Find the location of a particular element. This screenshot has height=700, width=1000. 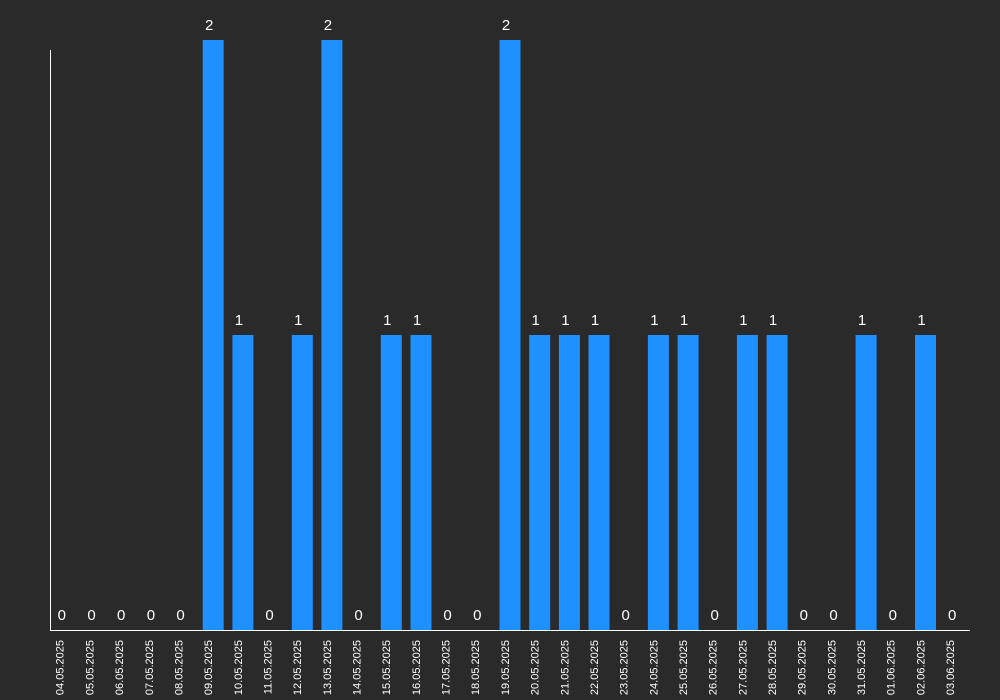

bar-10.05.2025 is located at coordinates (243, 482).